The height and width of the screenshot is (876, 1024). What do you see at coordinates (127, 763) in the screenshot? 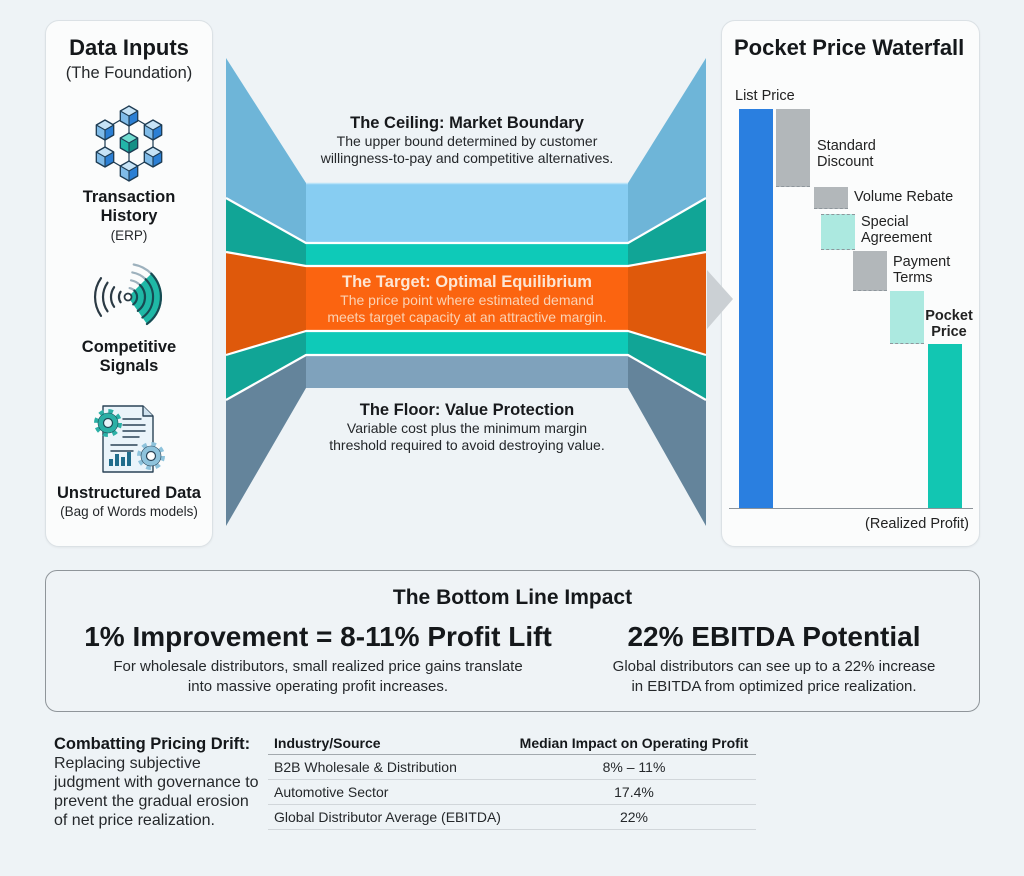
I see `pricing-drift-line: Replacing subjective` at bounding box center [127, 763].